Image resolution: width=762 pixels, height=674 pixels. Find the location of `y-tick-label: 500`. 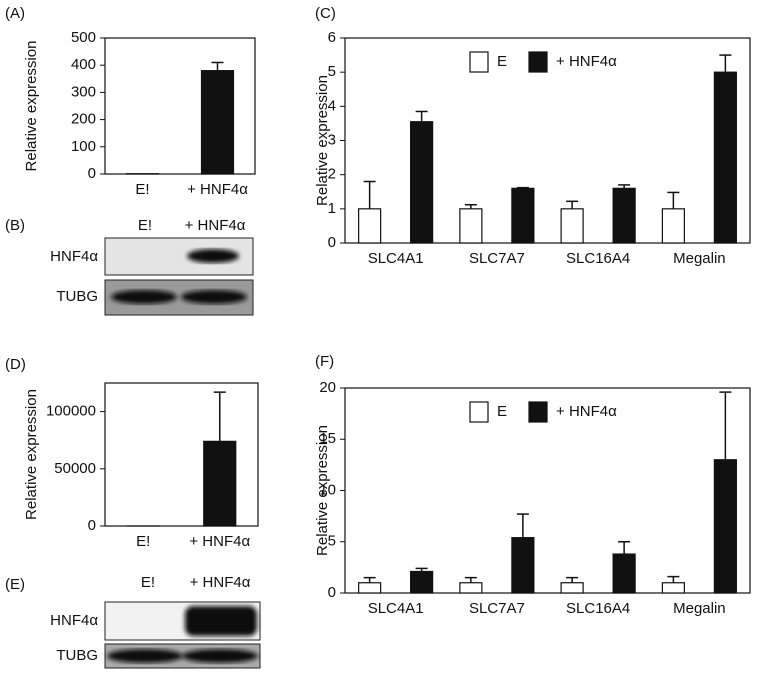

y-tick-label: 500 is located at coordinates (83, 37).